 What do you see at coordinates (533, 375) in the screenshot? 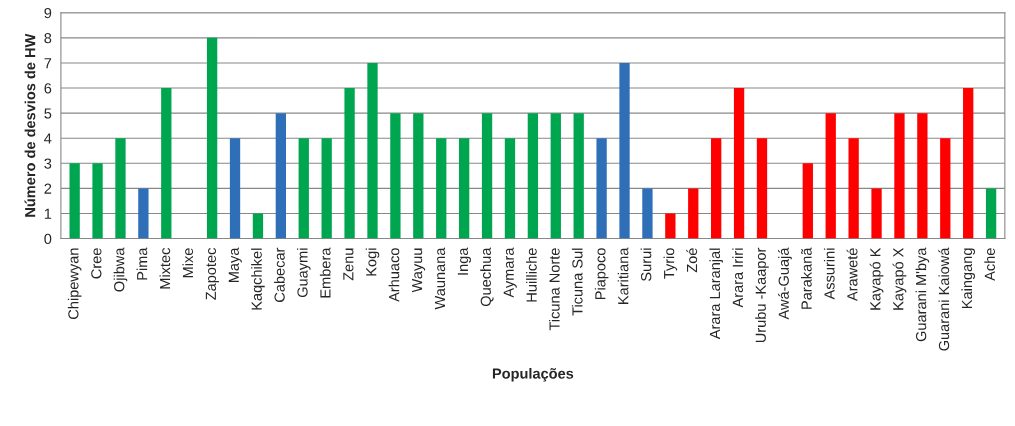
I see `x-axis-title: Populações` at bounding box center [533, 375].